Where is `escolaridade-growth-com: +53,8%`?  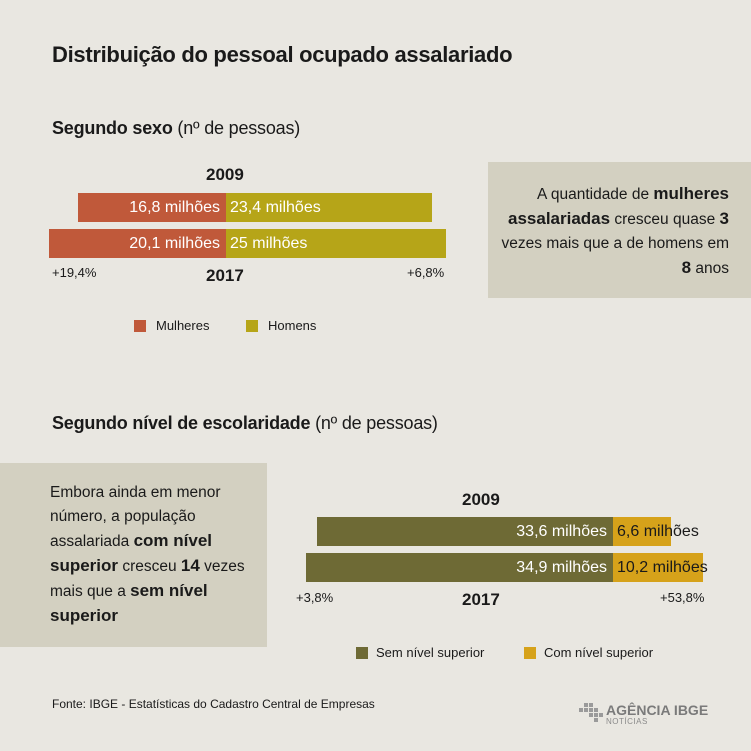 escolaridade-growth-com: +53,8% is located at coordinates (682, 597).